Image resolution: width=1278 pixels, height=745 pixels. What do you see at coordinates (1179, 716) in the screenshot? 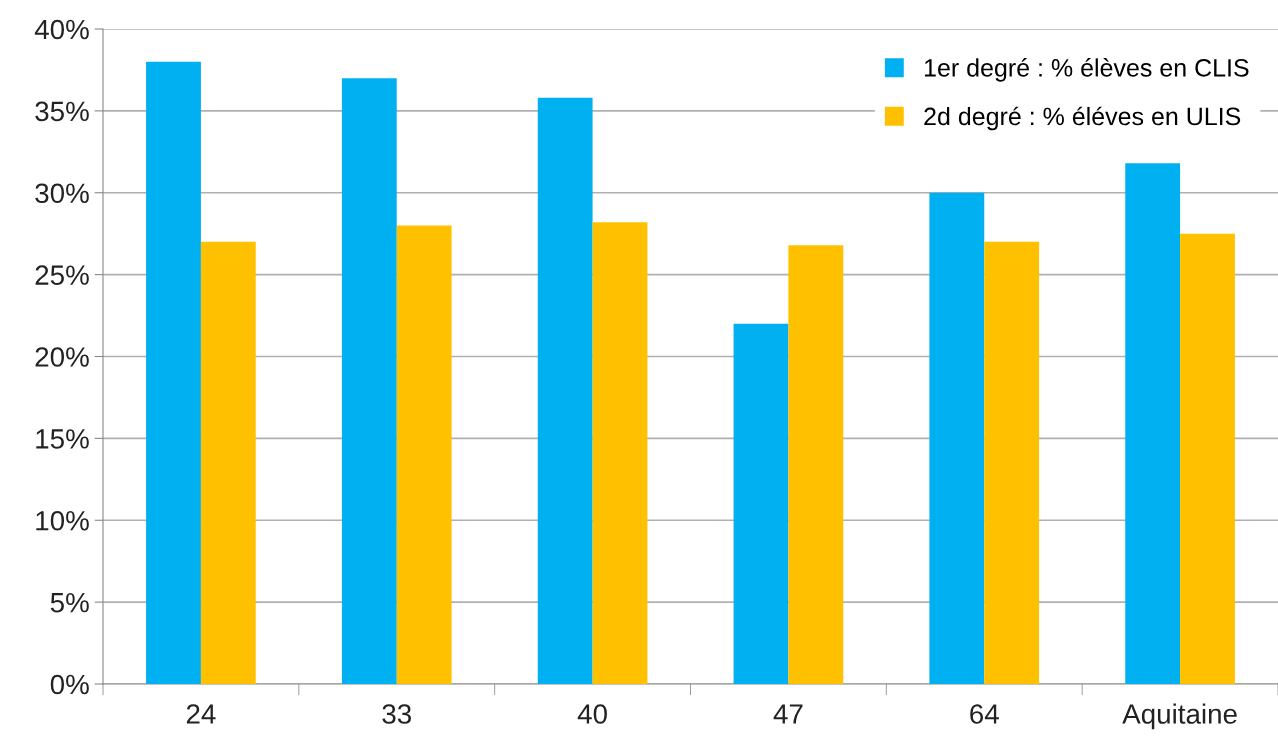
I see `x-tick-label: Aquitaine` at bounding box center [1179, 716].